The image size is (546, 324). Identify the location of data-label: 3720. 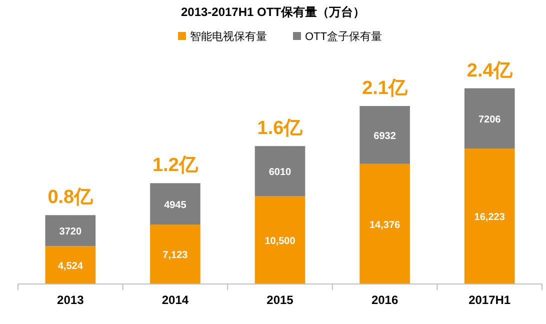
(70, 232).